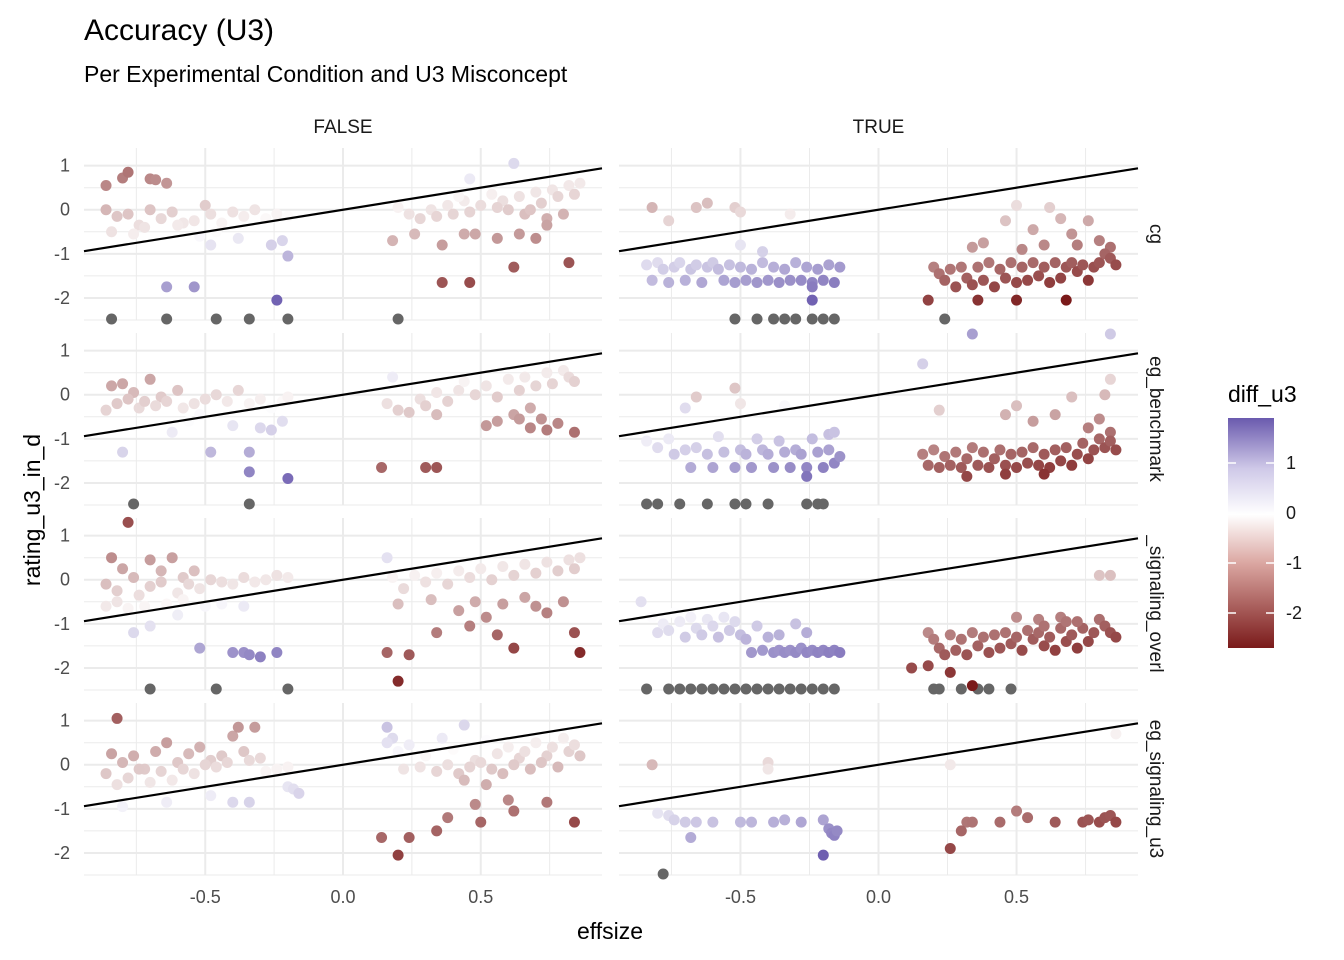 This screenshot has width=1344, height=960. What do you see at coordinates (32, 510) in the screenshot?
I see `y-axis-label: rating_u3_in_d` at bounding box center [32, 510].